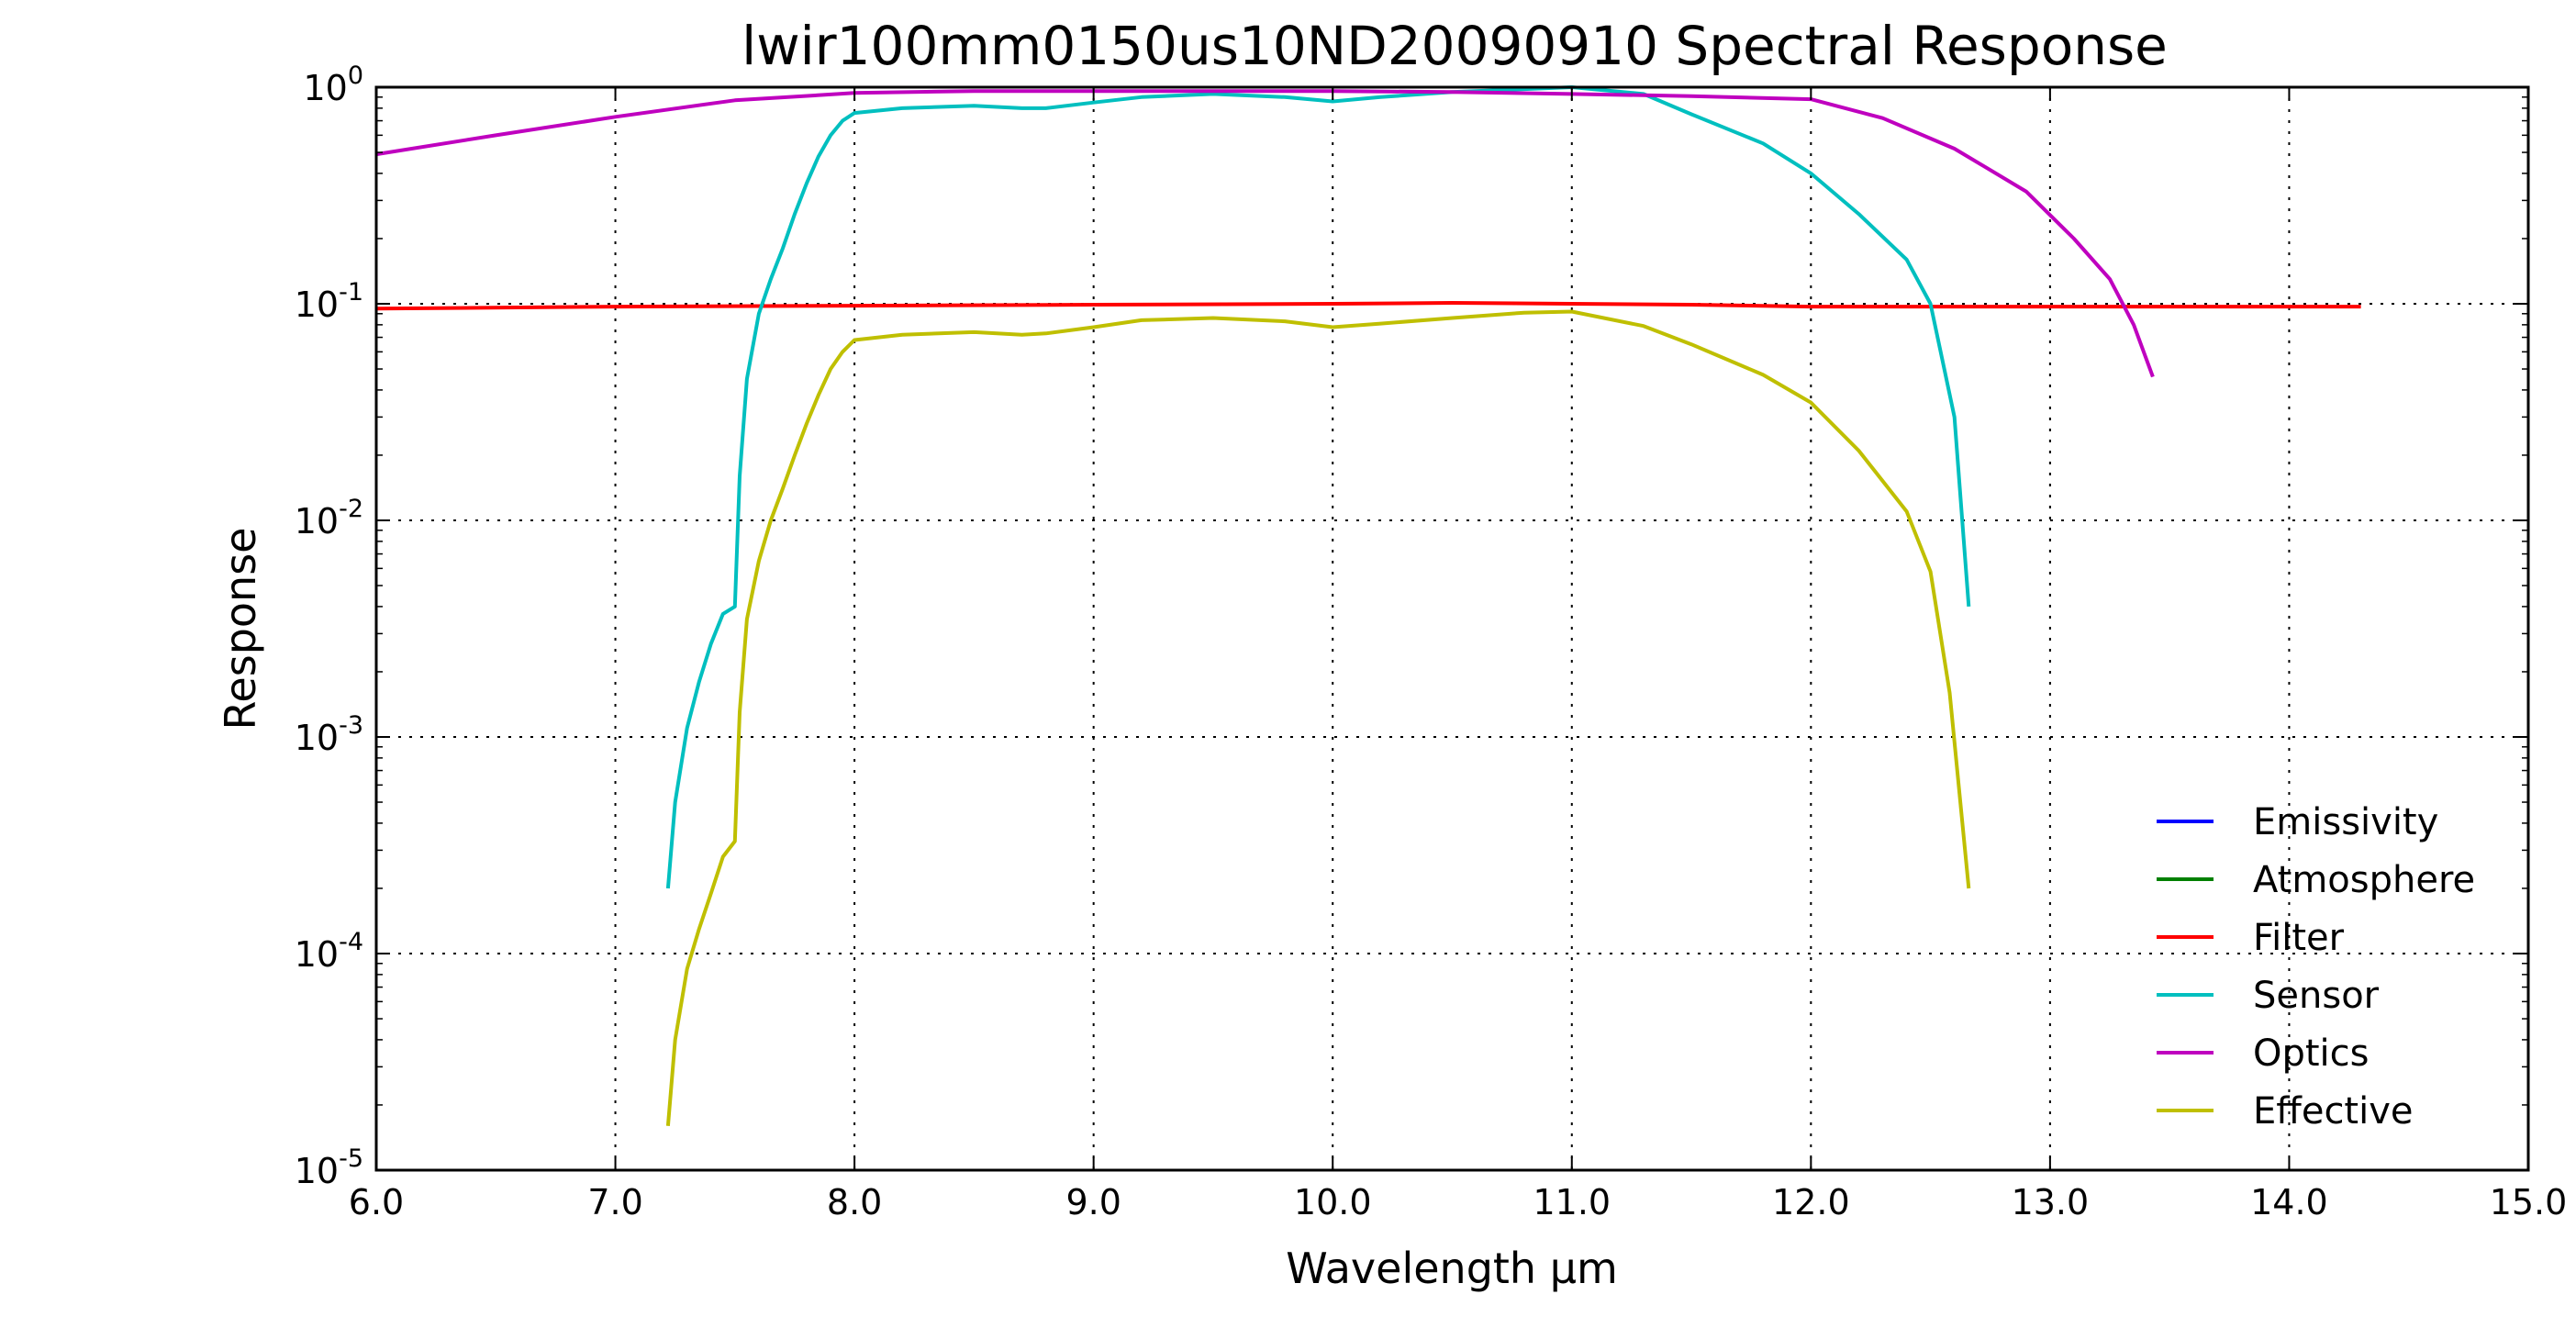 The width and height of the screenshot is (2576, 1328). What do you see at coordinates (329, 301) in the screenshot?
I see `y-tick-label: 10⁻¹` at bounding box center [329, 301].